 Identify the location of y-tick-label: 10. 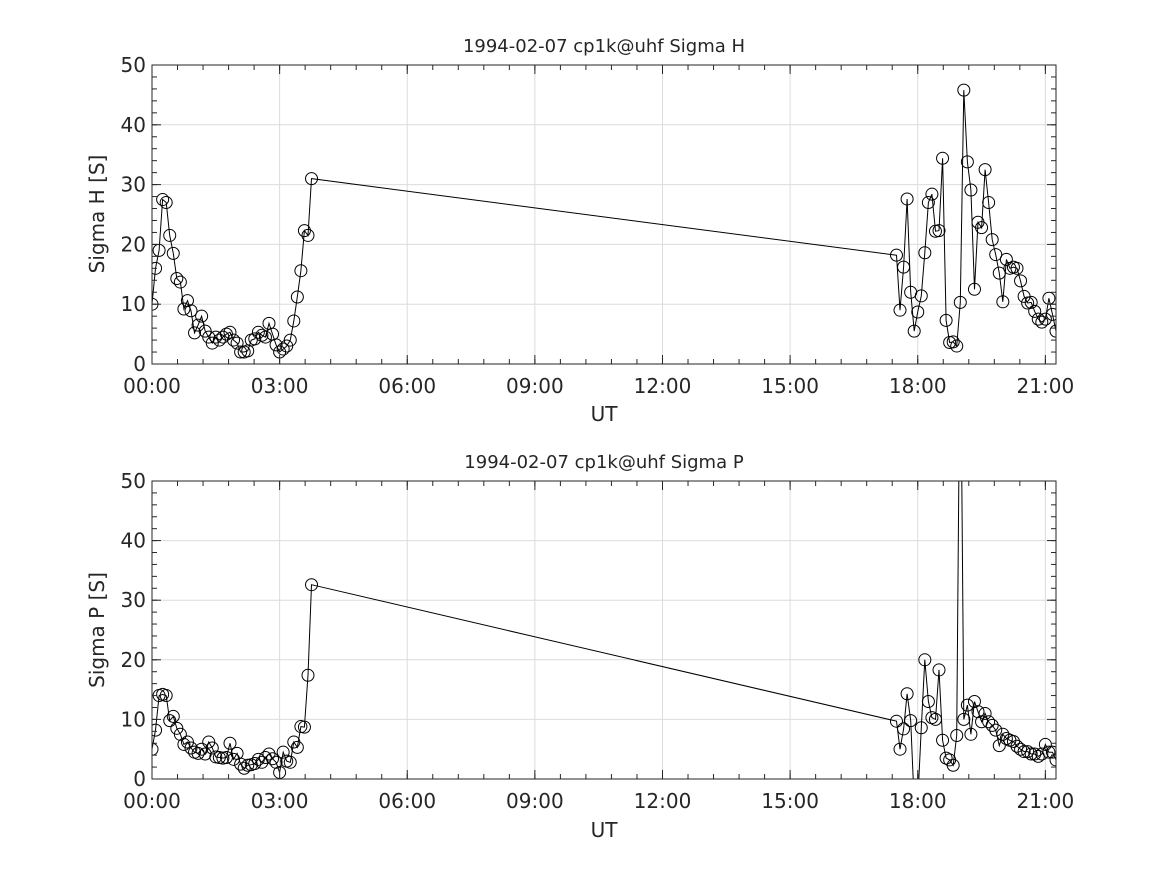
(133, 719).